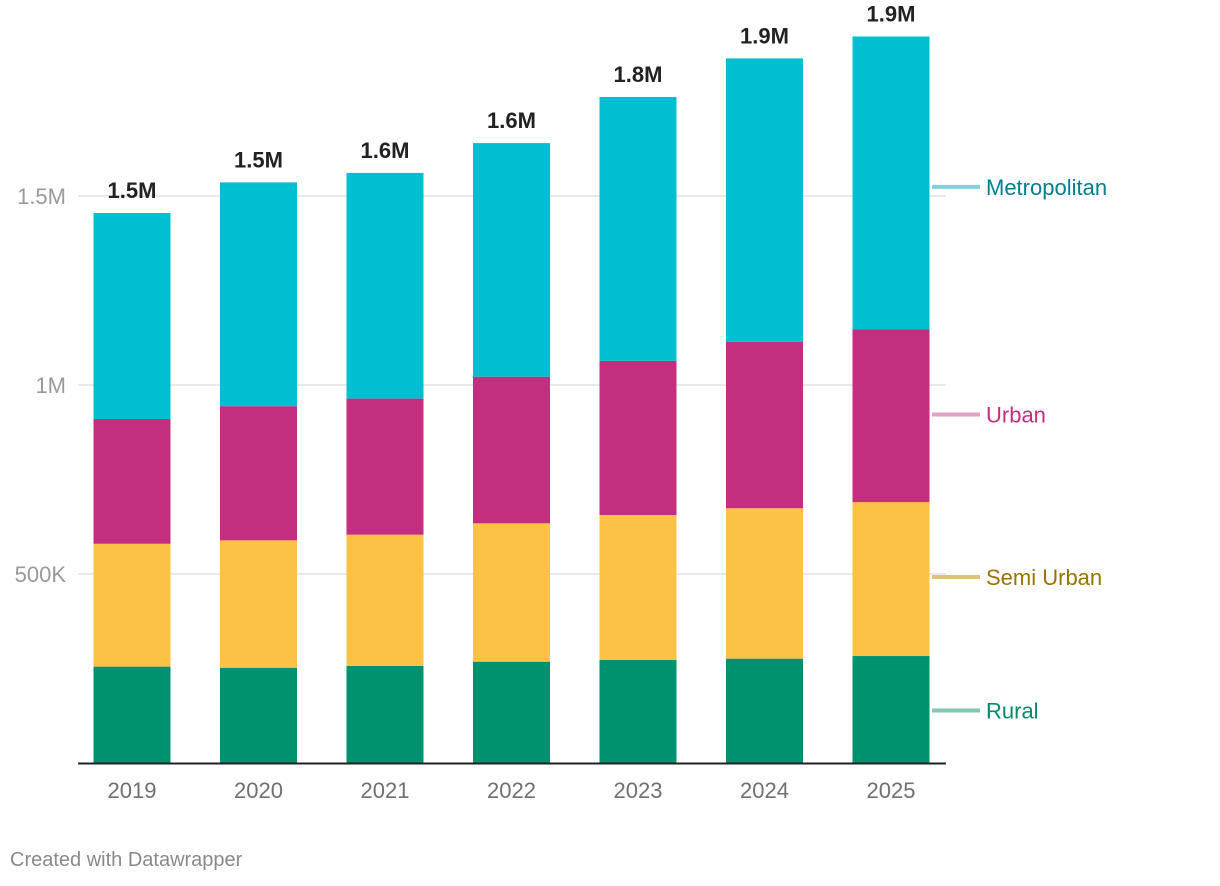 This screenshot has height=886, width=1220. I want to click on y-tick-label: 1M, so click(50, 385).